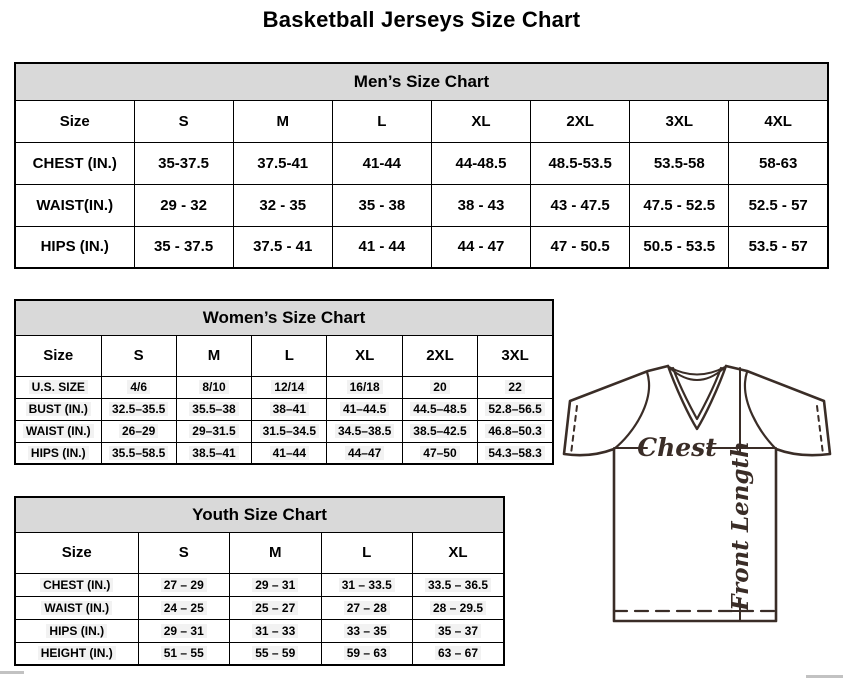 The width and height of the screenshot is (843, 679). Describe the element at coordinates (515, 431) in the screenshot. I see `table-cell: 46.8–50.3` at that location.